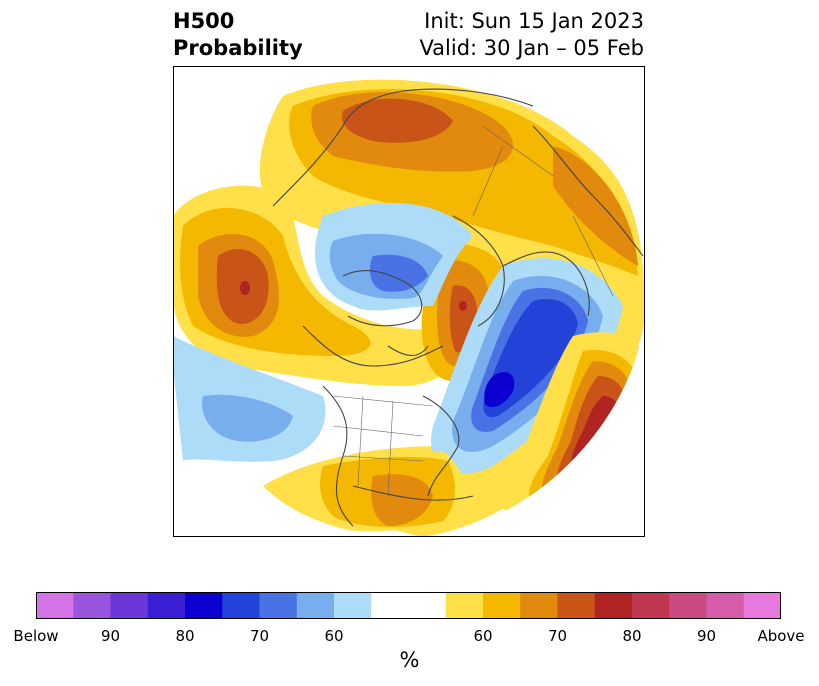 Image resolution: width=819 pixels, height=686 pixels. What do you see at coordinates (534, 21) in the screenshot?
I see `init-date-label: Init: Sun 15 Jan 2023` at bounding box center [534, 21].